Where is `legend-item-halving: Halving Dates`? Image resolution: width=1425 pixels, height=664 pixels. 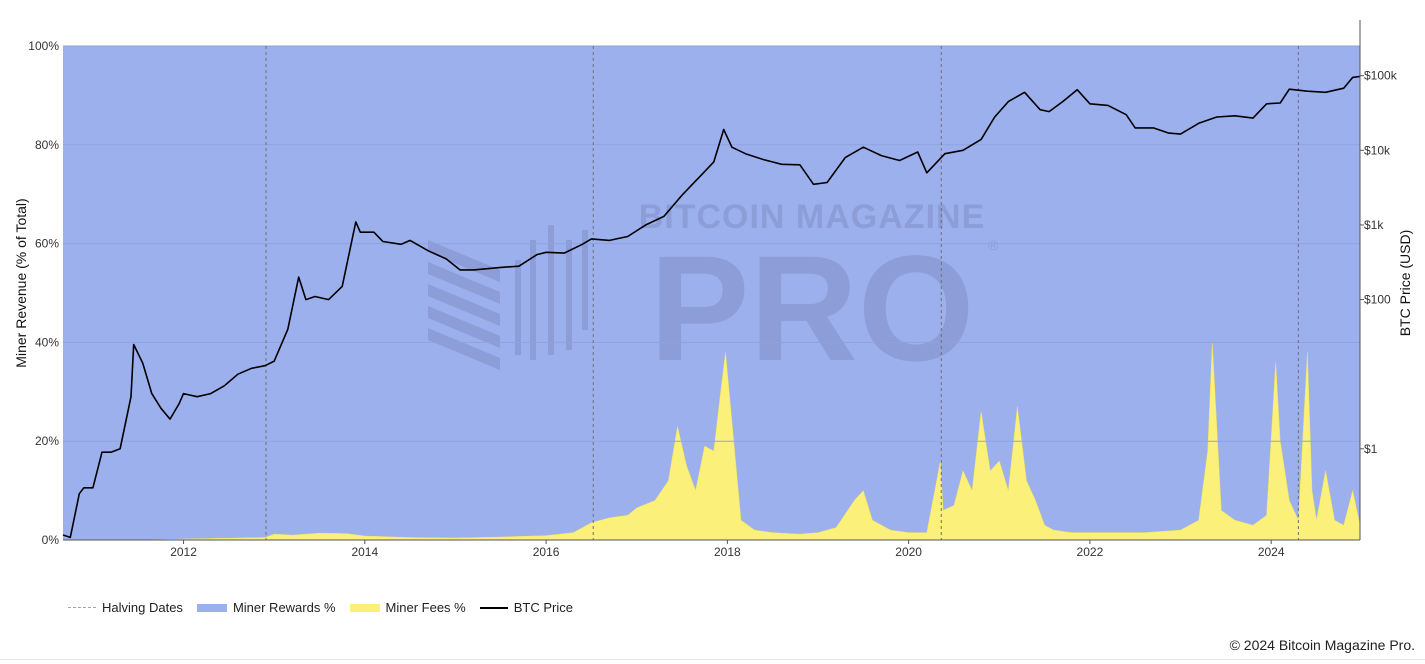 legend-item-halving: Halving Dates is located at coordinates (125, 607).